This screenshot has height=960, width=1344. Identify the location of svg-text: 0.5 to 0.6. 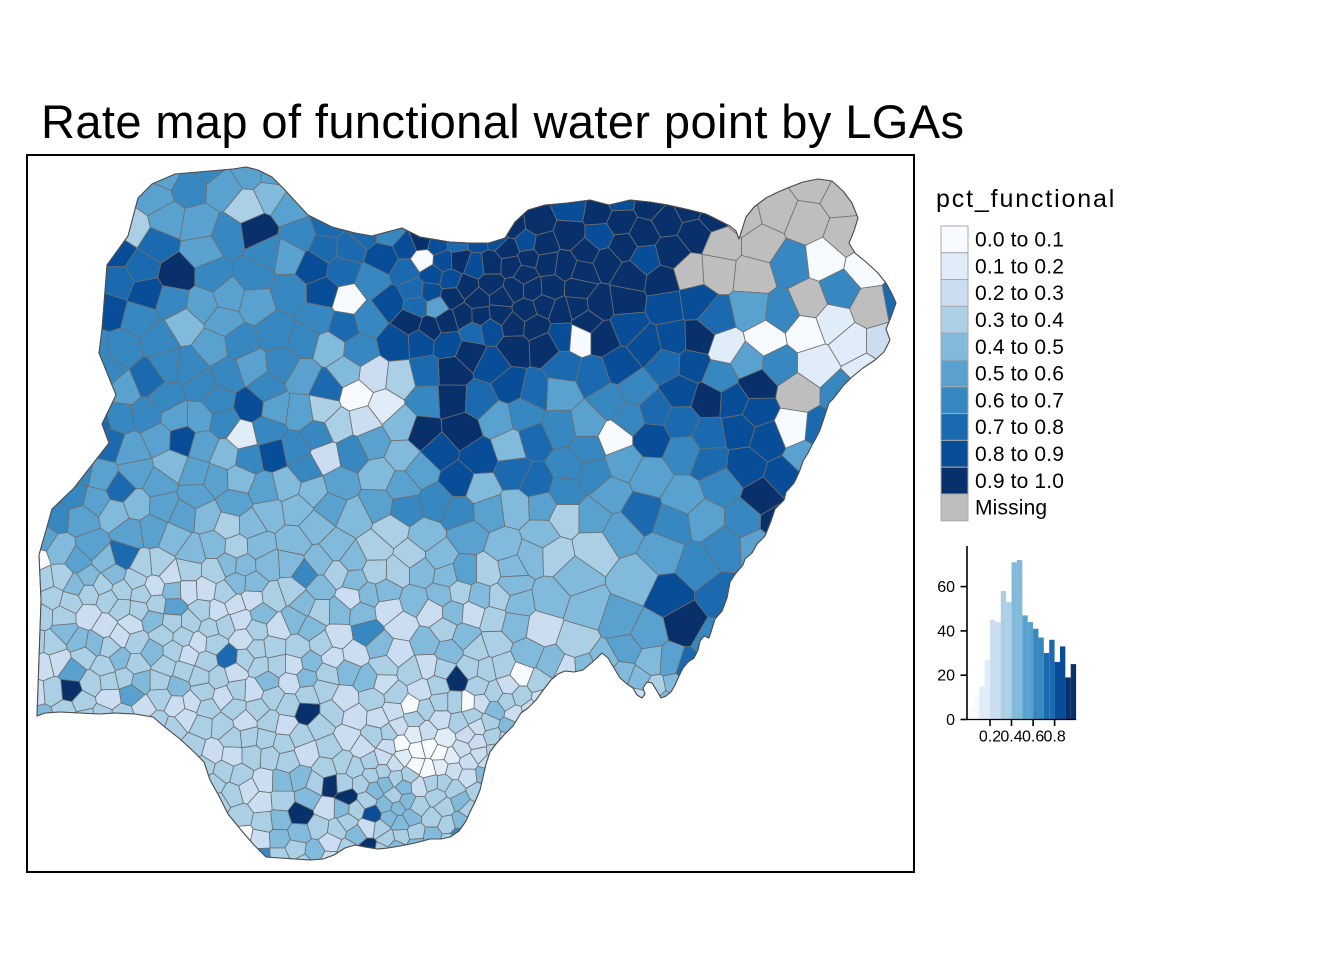
(1019, 374).